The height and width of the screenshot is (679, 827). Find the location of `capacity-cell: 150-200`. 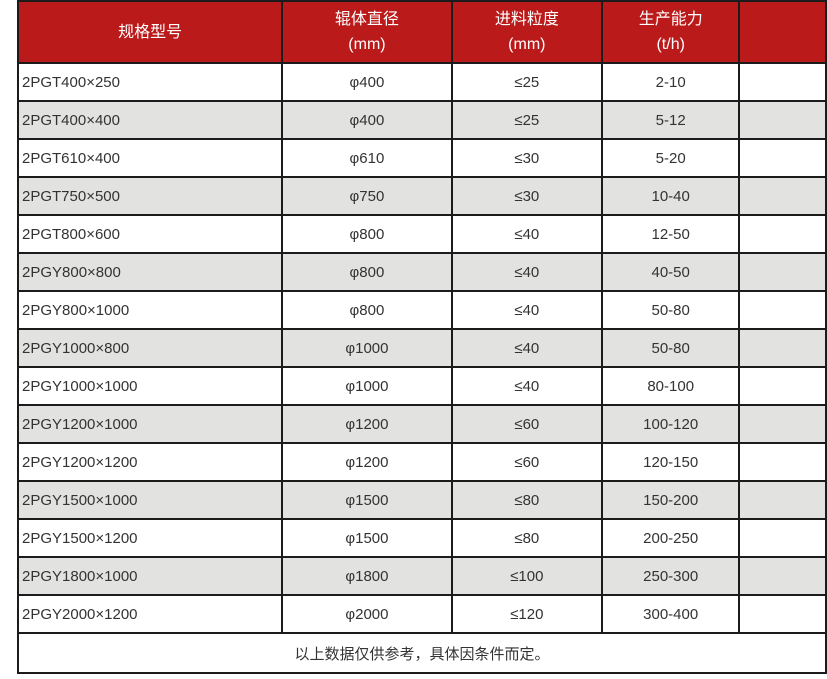

capacity-cell: 150-200 is located at coordinates (671, 500).